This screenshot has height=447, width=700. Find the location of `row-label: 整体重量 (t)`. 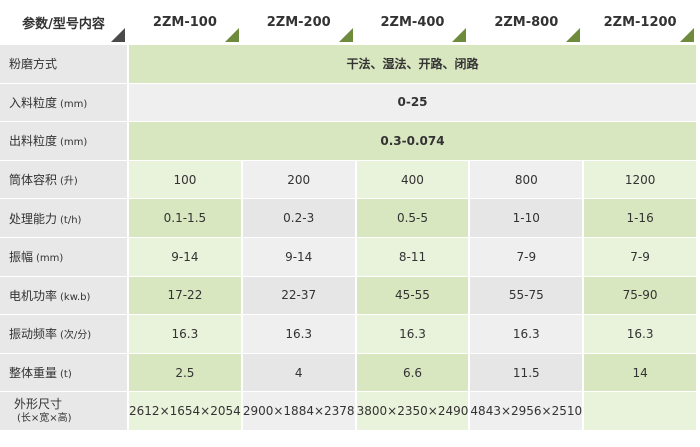

row-label: 整体重量 (t) is located at coordinates (63, 372).